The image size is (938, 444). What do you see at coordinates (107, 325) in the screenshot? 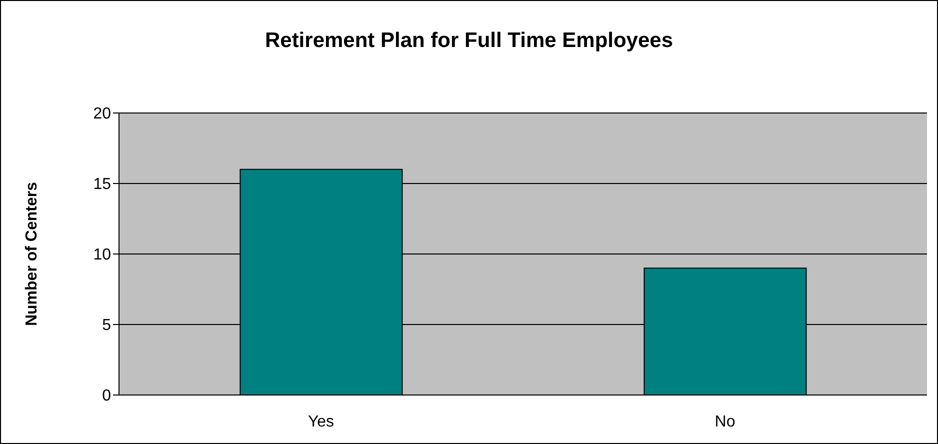
I see `y-tick-label: 5` at bounding box center [107, 325].